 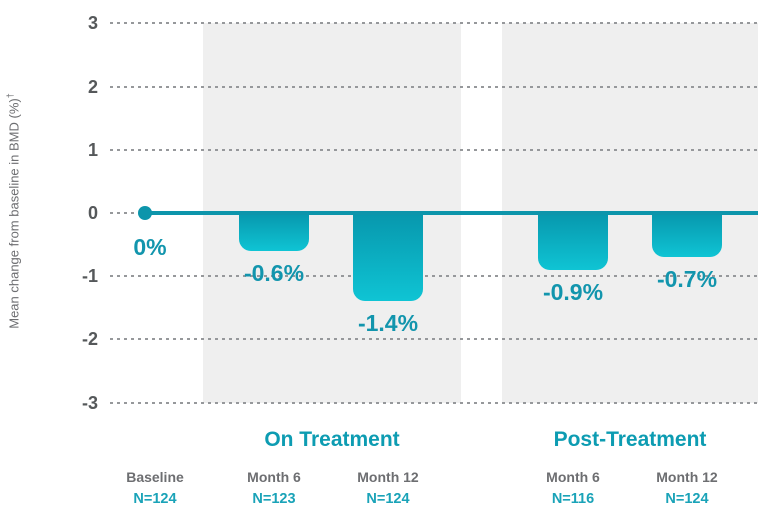 What do you see at coordinates (573, 291) in the screenshot?
I see `bar-value-label: -0.9%` at bounding box center [573, 291].